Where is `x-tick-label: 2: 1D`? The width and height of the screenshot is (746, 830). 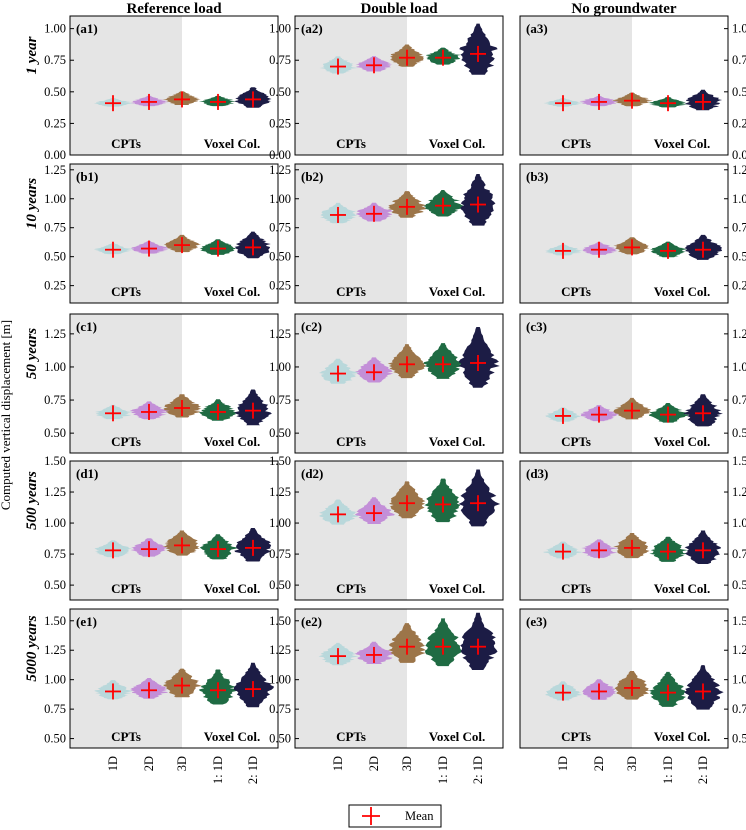
x-tick-label: 2: 1D is located at coordinates (478, 770).